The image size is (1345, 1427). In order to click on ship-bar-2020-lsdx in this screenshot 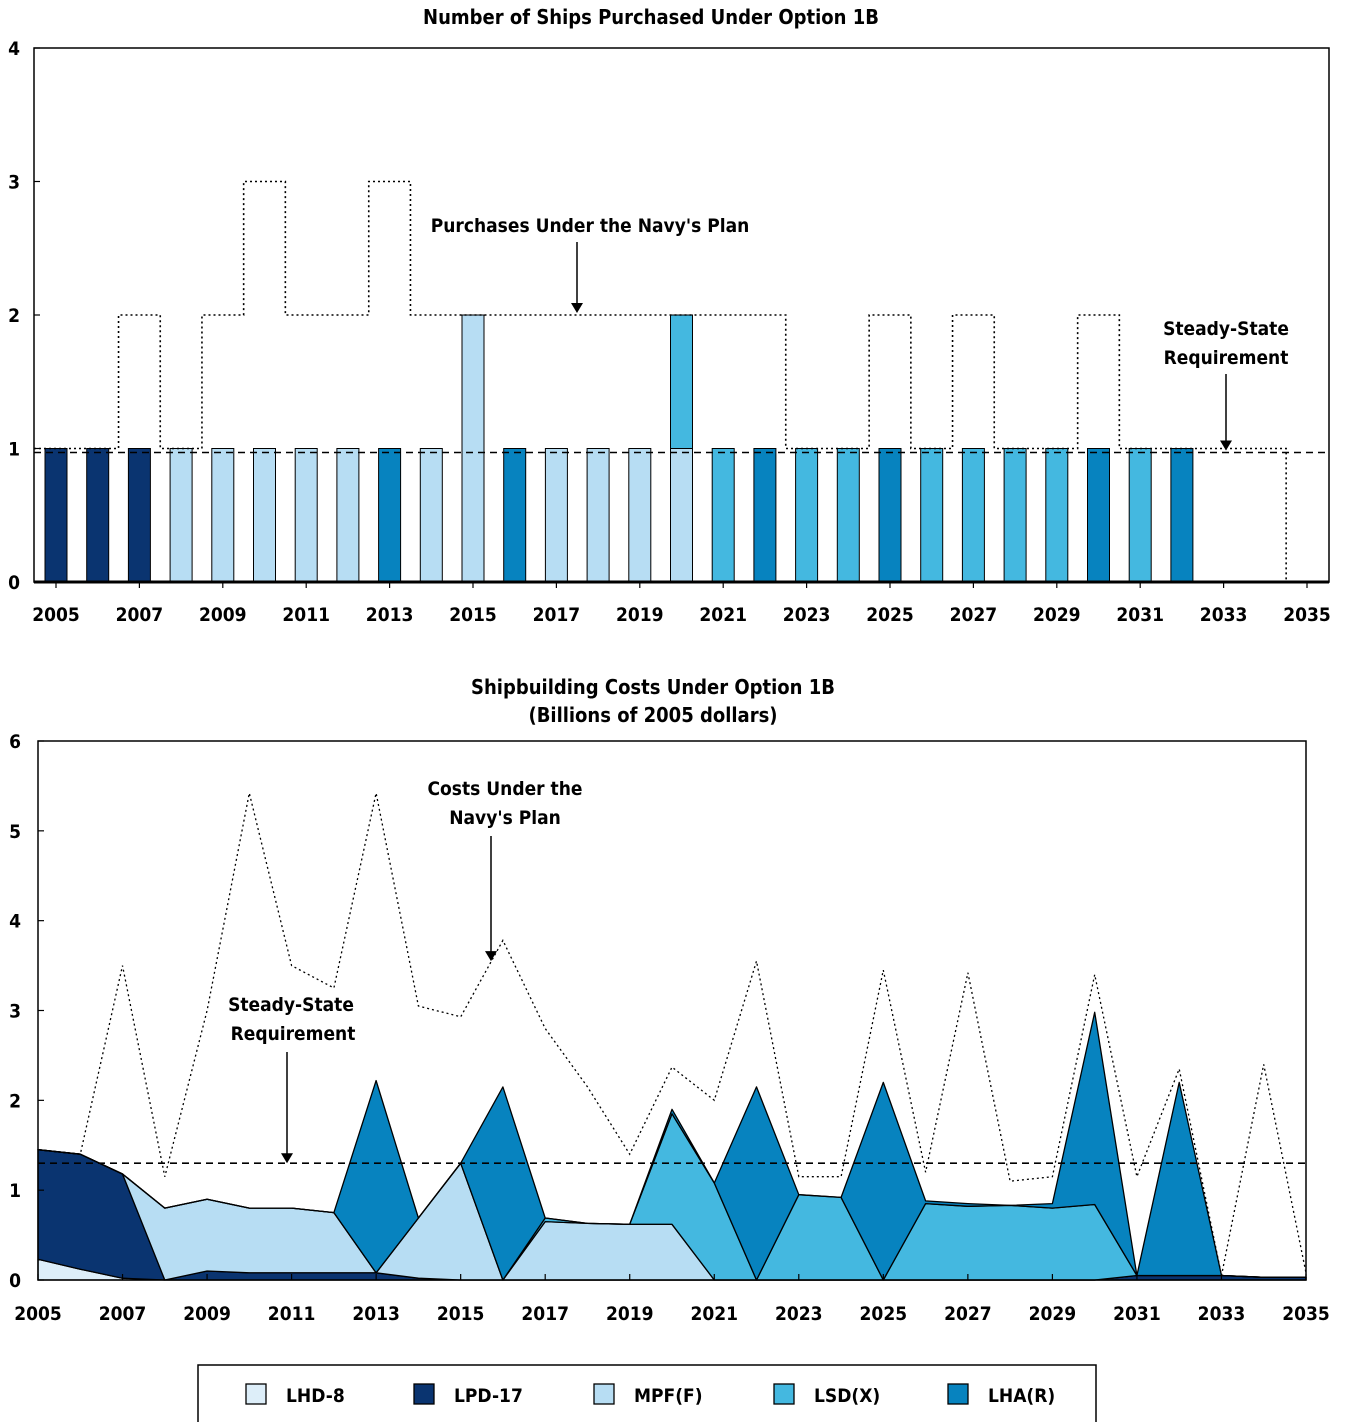, I will do `click(681, 381)`.